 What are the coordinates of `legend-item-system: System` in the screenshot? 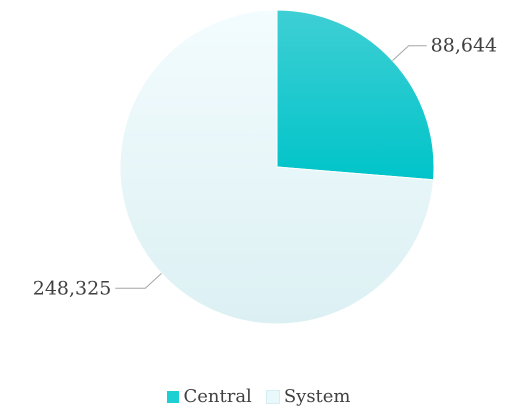 It's located at (308, 396).